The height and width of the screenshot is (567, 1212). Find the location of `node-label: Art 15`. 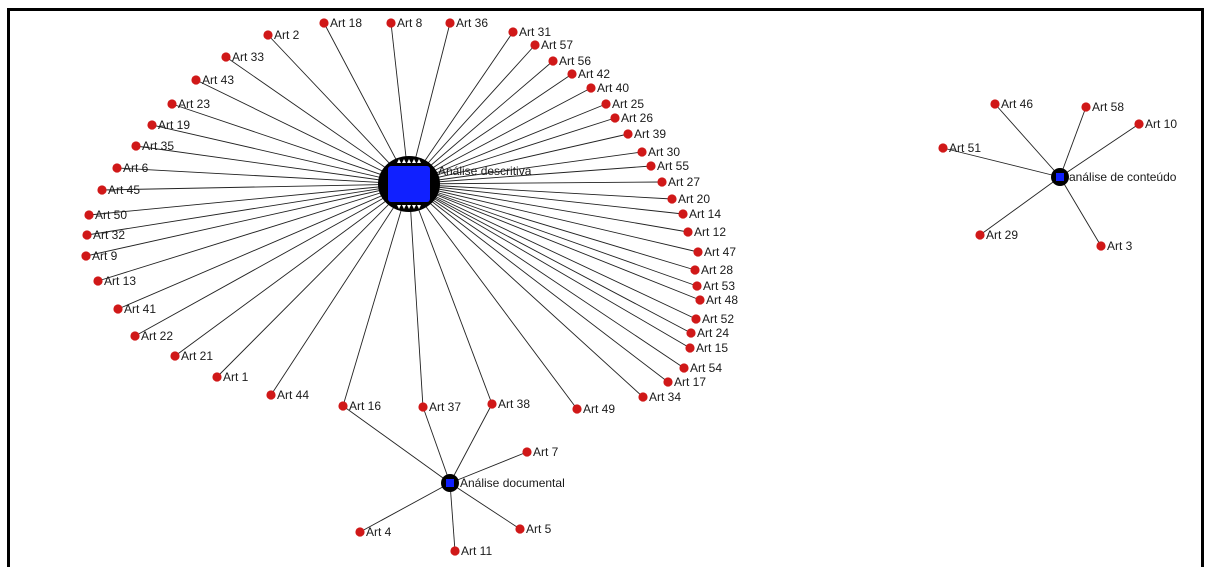

node-label: Art 15 is located at coordinates (712, 348).